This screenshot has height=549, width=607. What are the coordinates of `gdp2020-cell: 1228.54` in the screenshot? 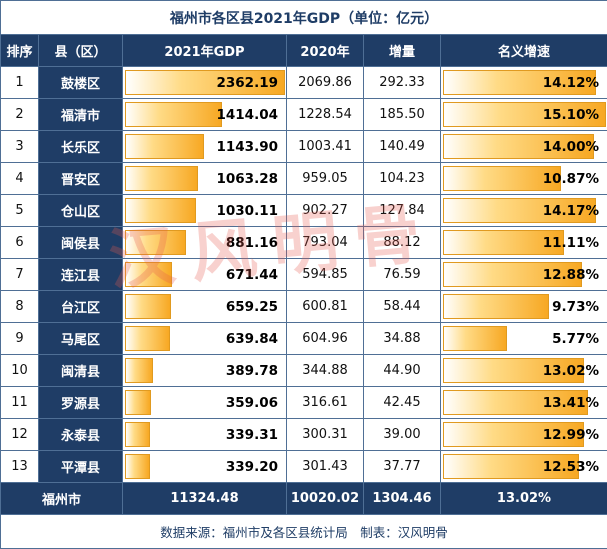 It's located at (325, 115).